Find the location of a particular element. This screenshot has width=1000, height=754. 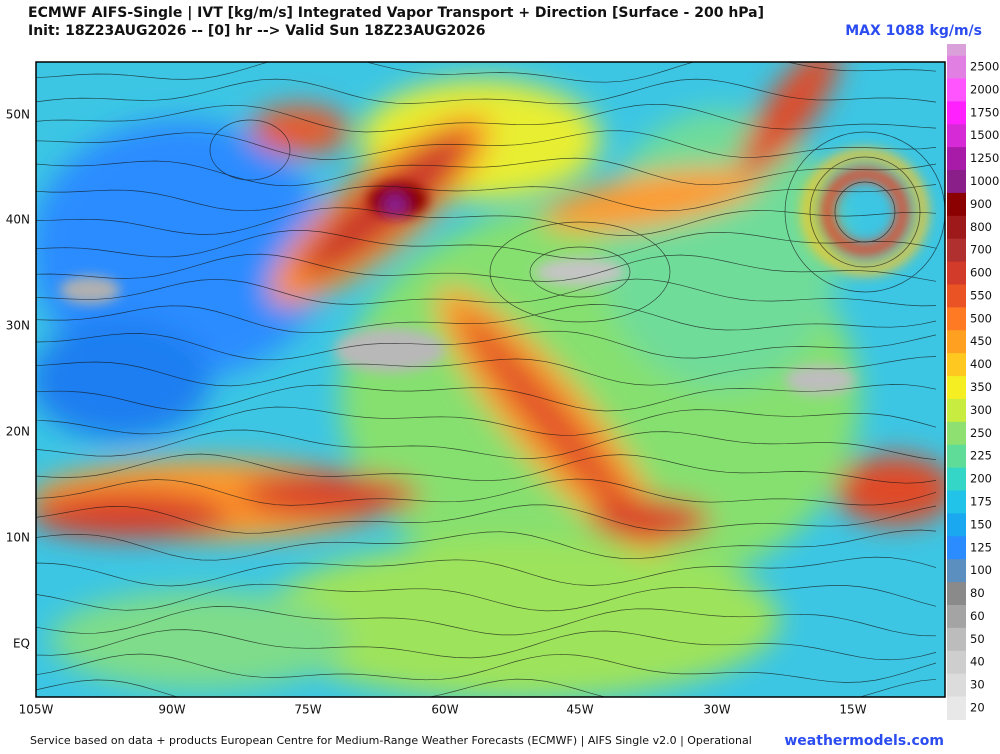

colorbar-label: 900 is located at coordinates (981, 204).